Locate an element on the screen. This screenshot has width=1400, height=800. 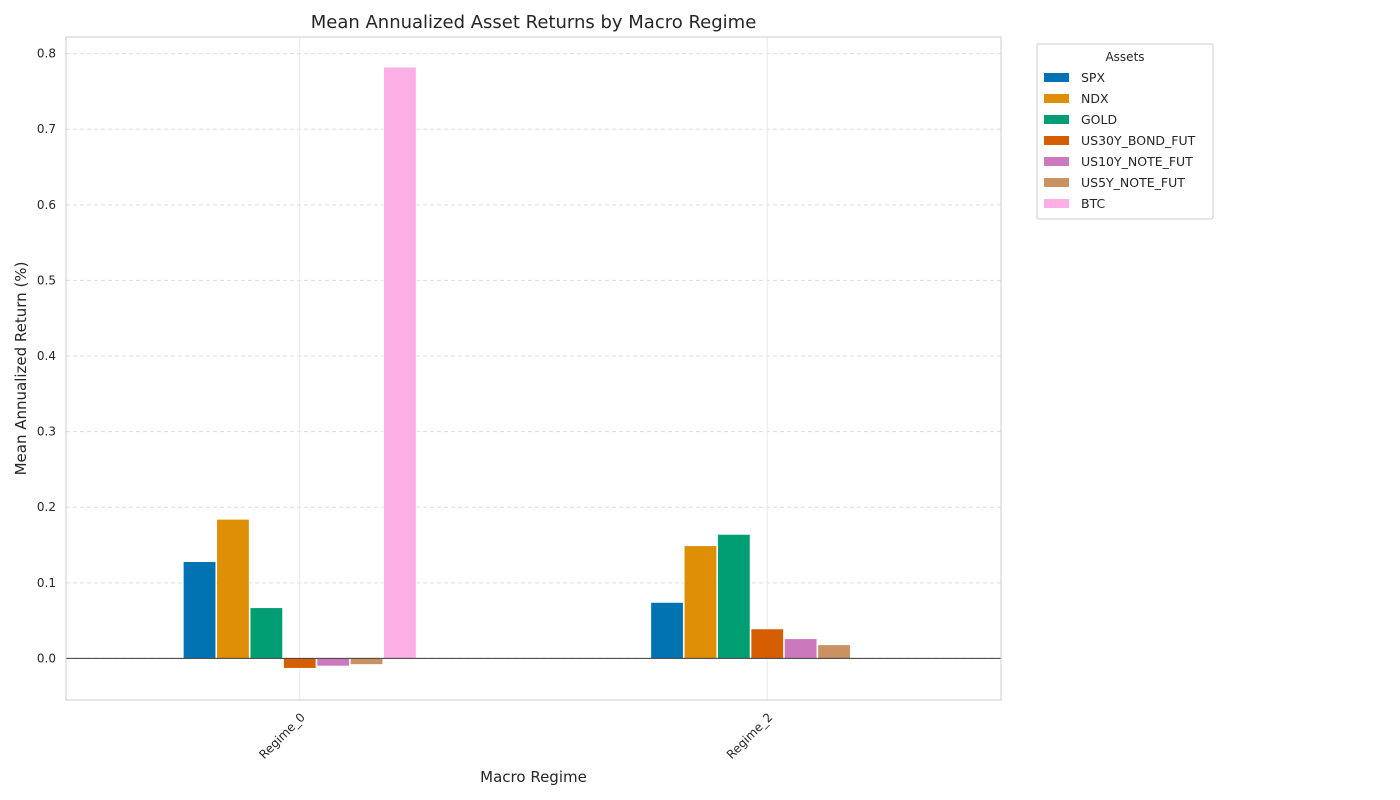
y-tick-label: 0.4 is located at coordinates (46, 356).